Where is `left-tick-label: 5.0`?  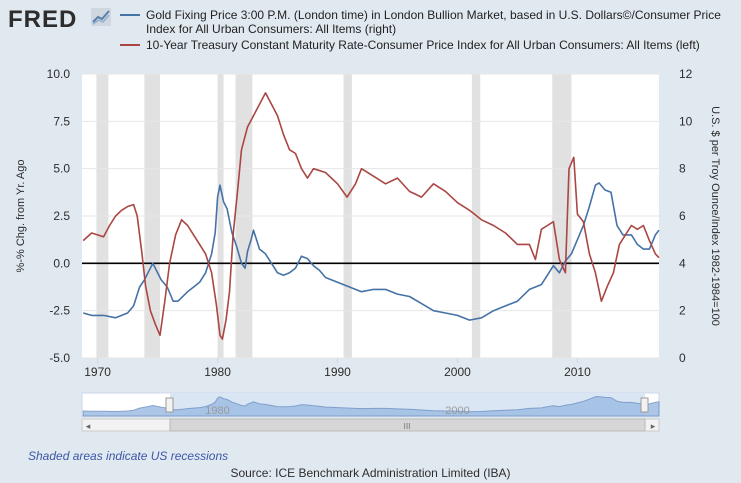
left-tick-label: 5.0 is located at coordinates (61, 169).